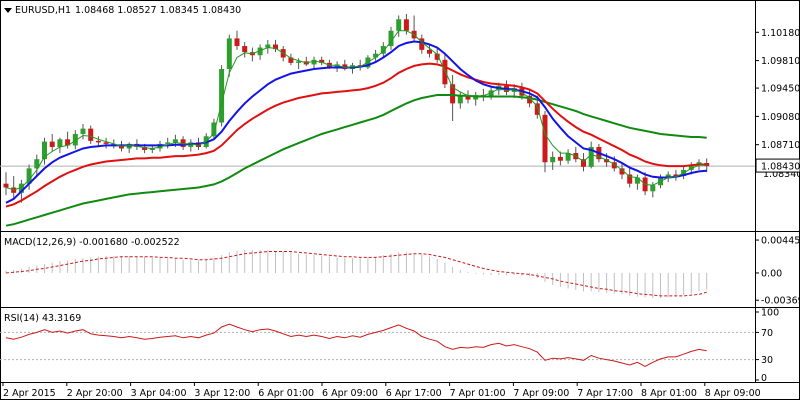  I want to click on rsi-line, so click(356, 345).